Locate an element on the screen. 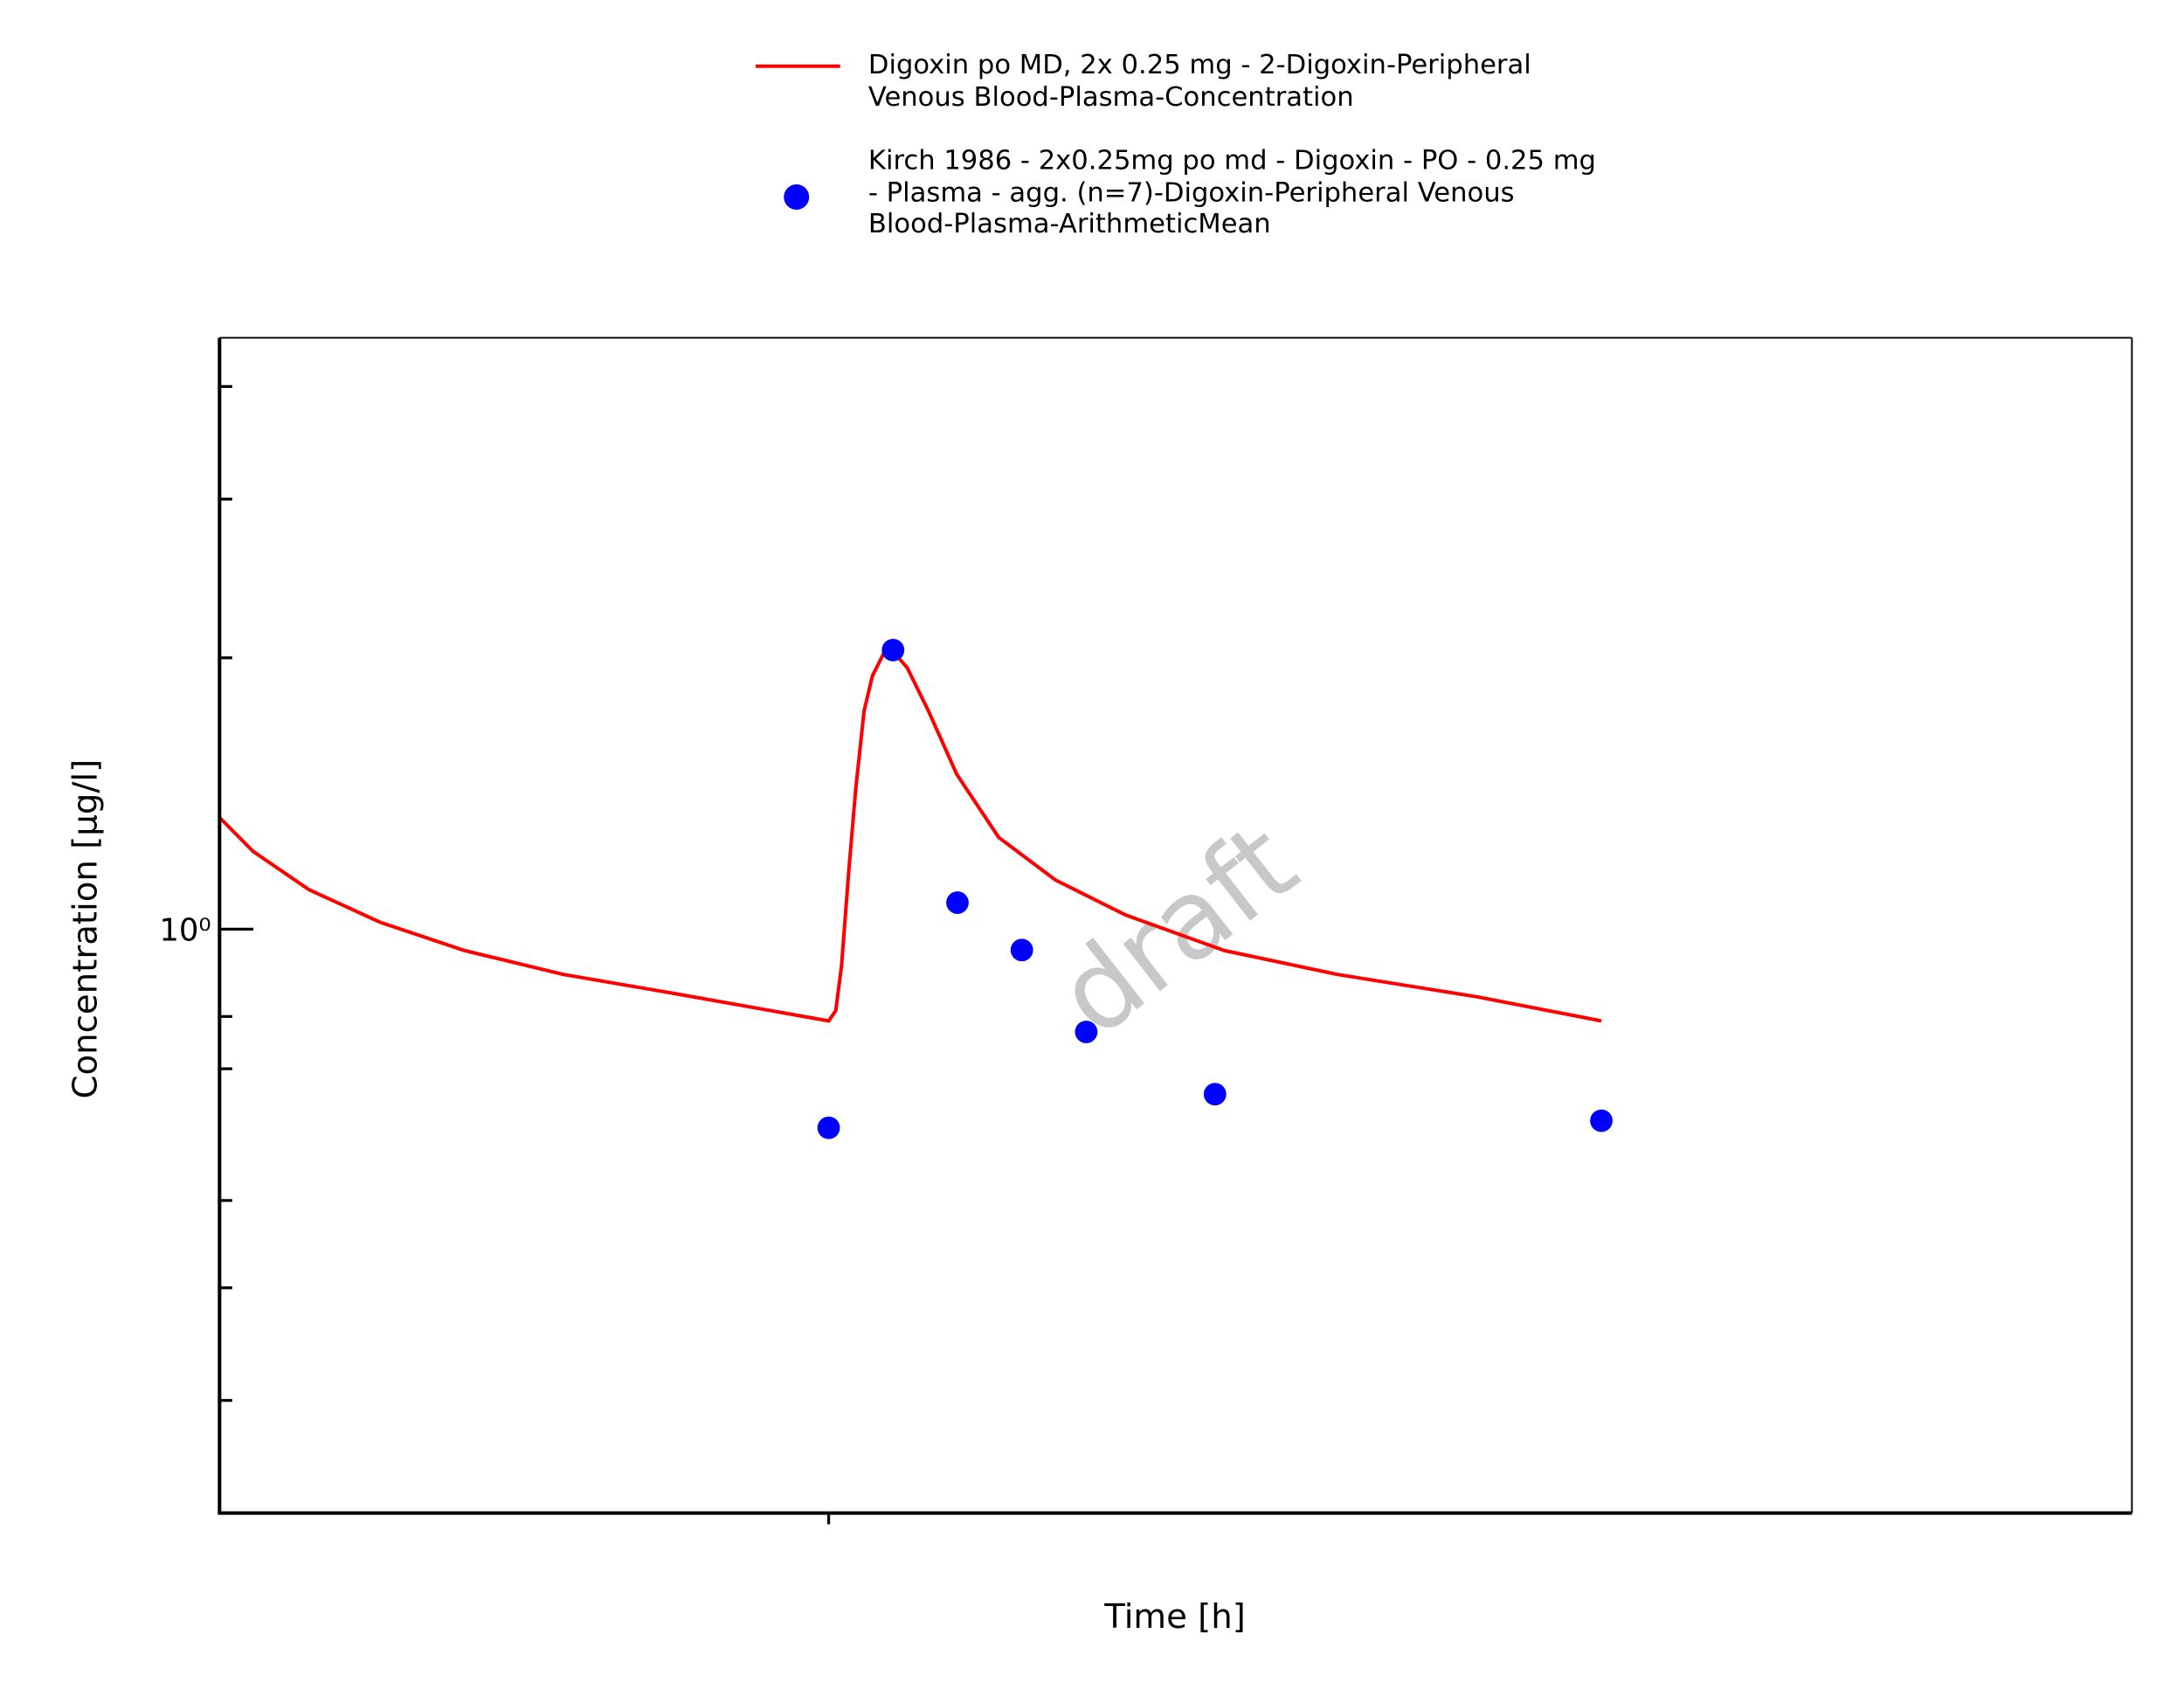  legend-swatch is located at coordinates (797, 197).